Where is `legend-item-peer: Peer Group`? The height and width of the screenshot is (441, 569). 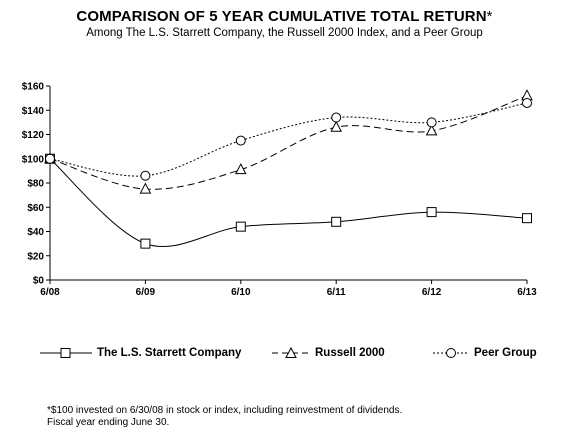 legend-item-peer: Peer Group is located at coordinates (485, 353).